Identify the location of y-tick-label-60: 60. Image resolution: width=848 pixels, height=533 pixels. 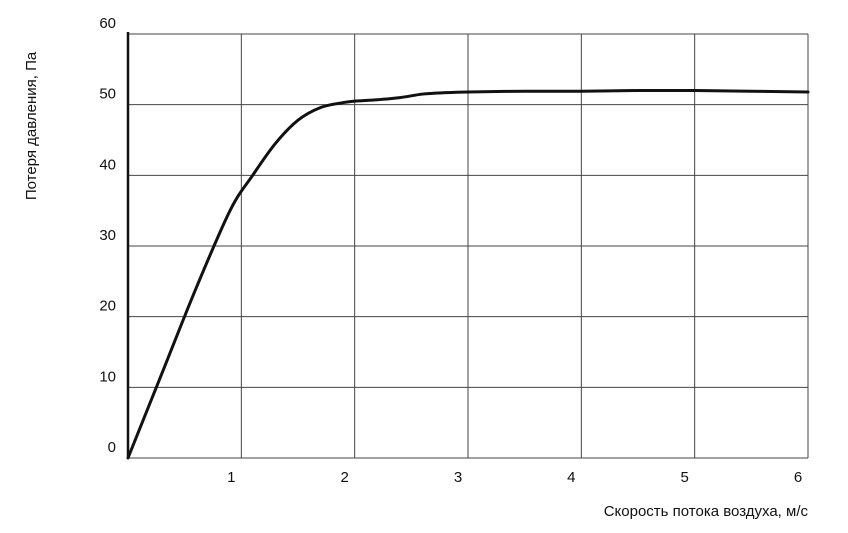
(107, 23).